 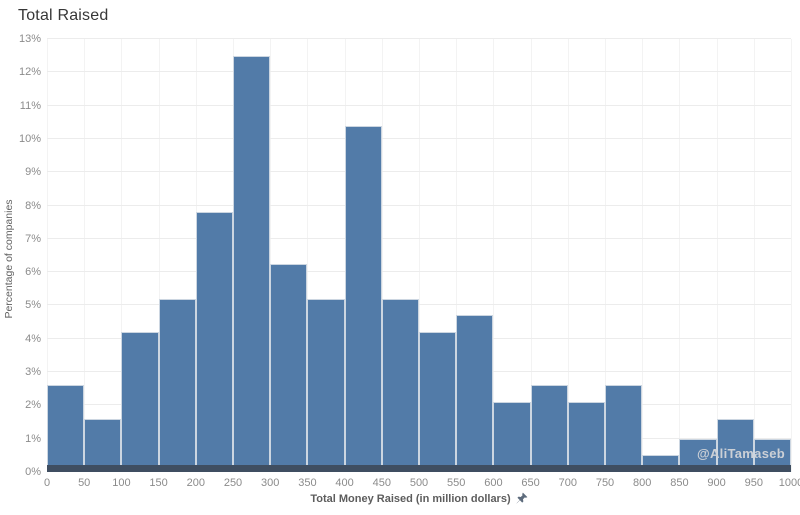 I want to click on y-tick-label: 0%, so click(x=33, y=472).